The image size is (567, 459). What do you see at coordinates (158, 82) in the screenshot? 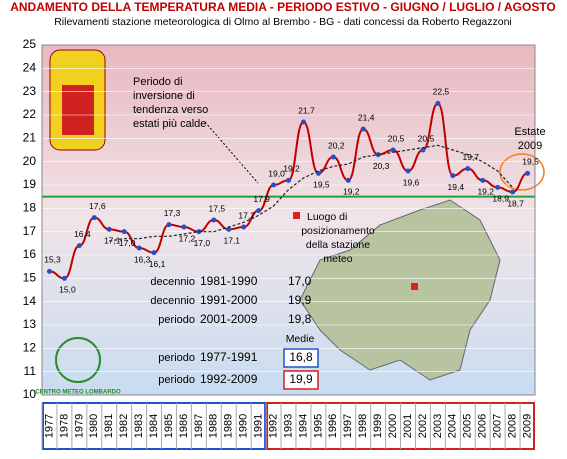
I see `annotation: Periodo di` at bounding box center [158, 82].